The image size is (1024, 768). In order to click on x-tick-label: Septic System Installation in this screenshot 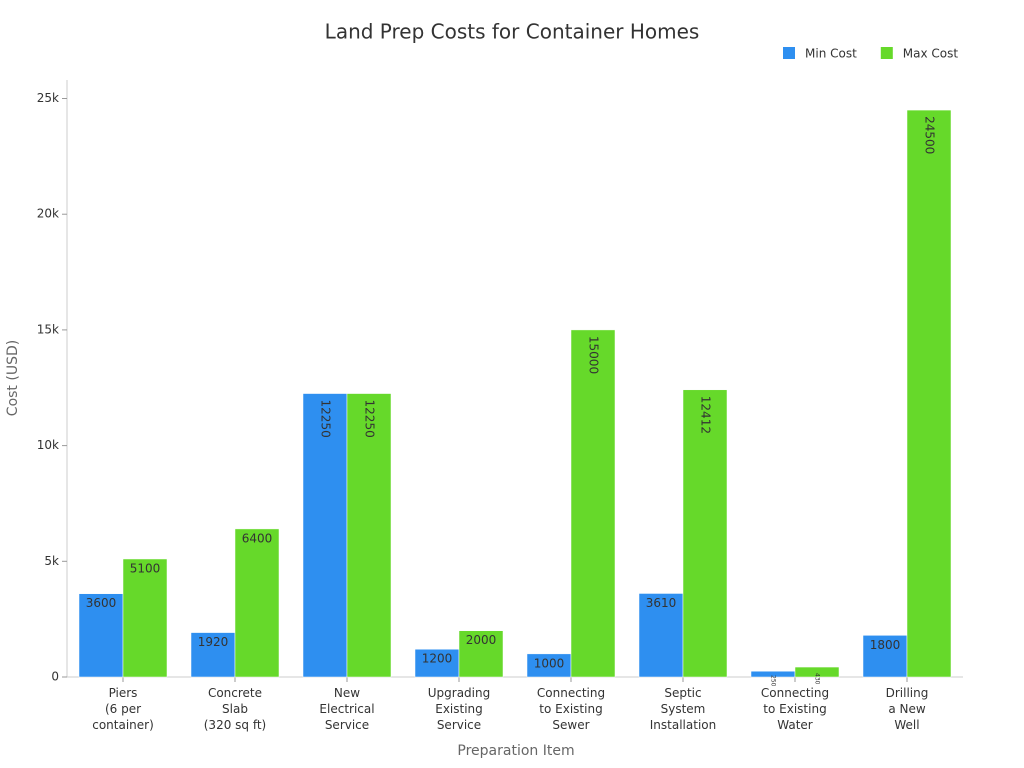, I will do `click(683, 709)`.